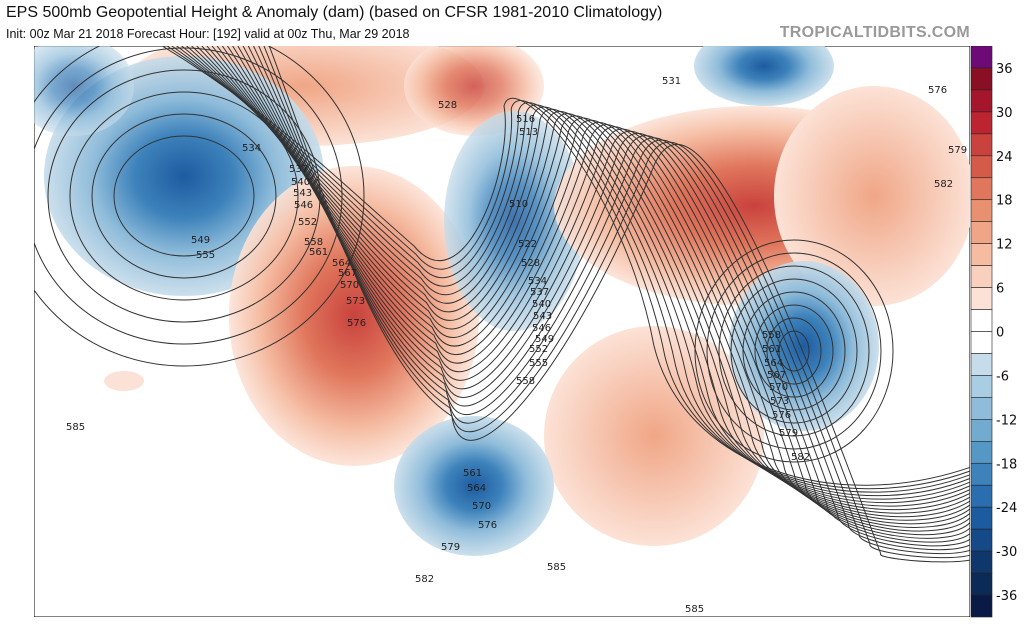 Image resolution: width=1024 pixels, height=638 pixels. Describe the element at coordinates (1006, 552) in the screenshot. I see `colorbar-tick-label: -30` at that location.